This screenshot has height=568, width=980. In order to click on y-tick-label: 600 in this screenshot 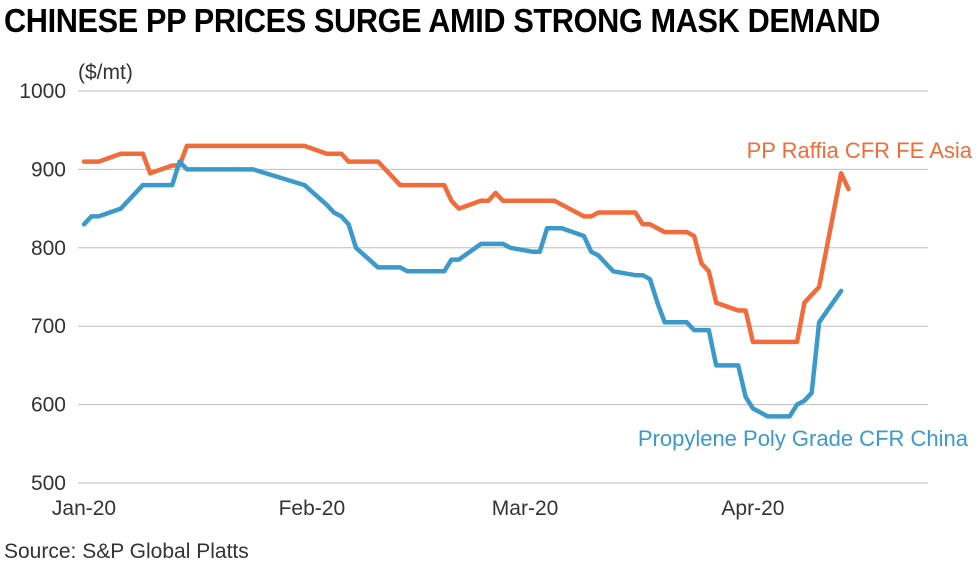, I will do `click(48, 405)`.